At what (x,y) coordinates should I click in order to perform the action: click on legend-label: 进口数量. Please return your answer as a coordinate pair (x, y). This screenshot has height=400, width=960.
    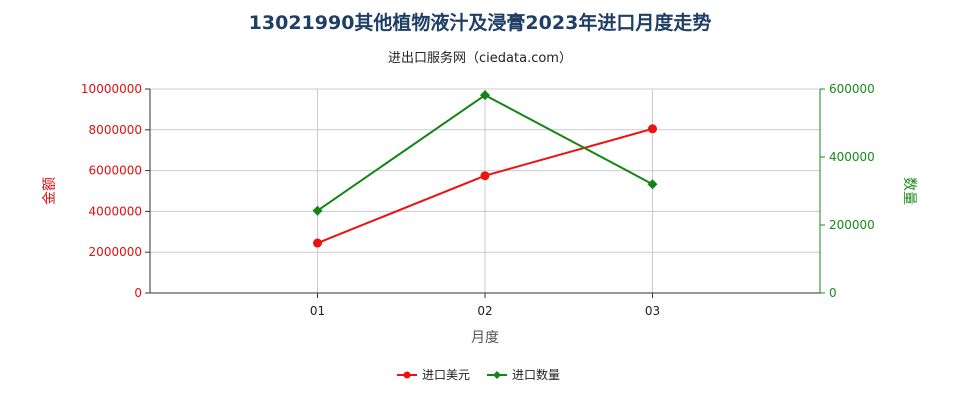
    Looking at the image, I should click on (536, 374).